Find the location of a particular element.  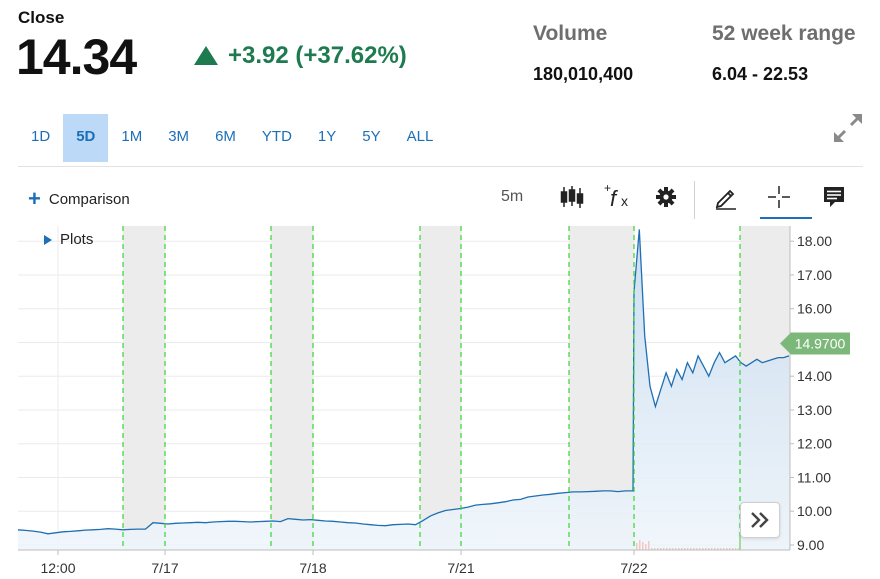

range-tab-6m: 6M is located at coordinates (225, 136).